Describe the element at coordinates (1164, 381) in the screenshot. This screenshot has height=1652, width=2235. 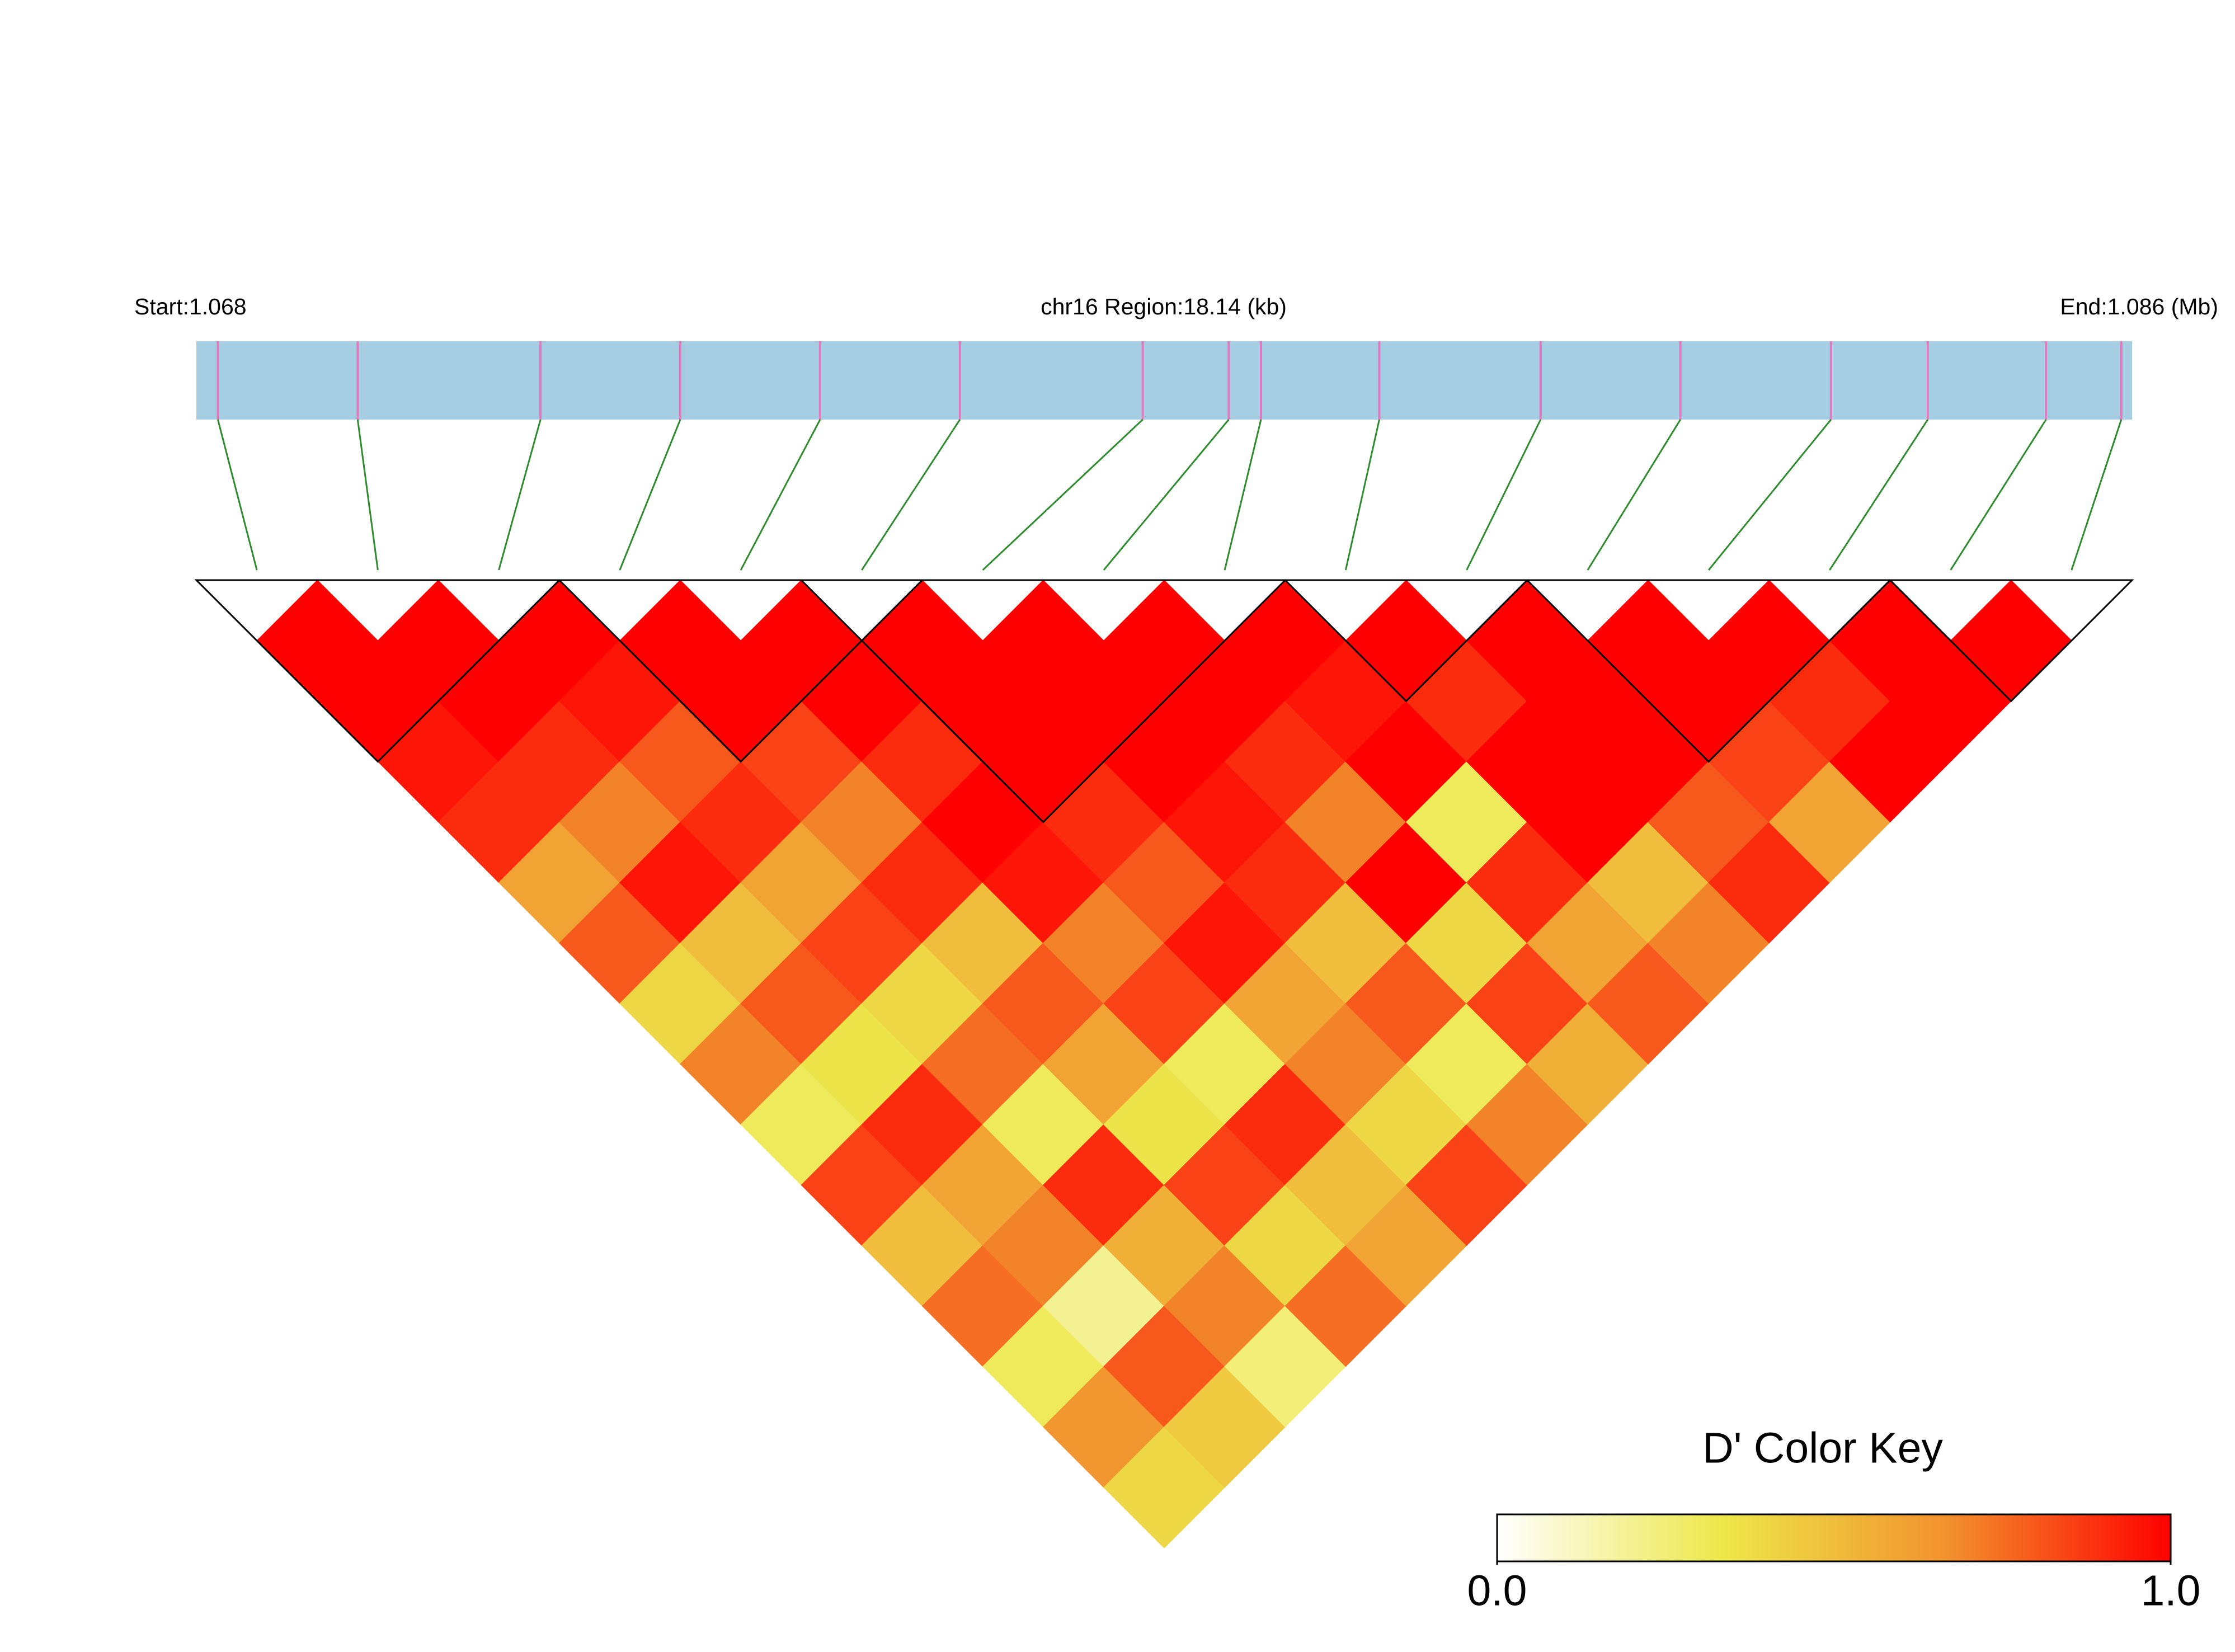
I see `genome-track` at that location.